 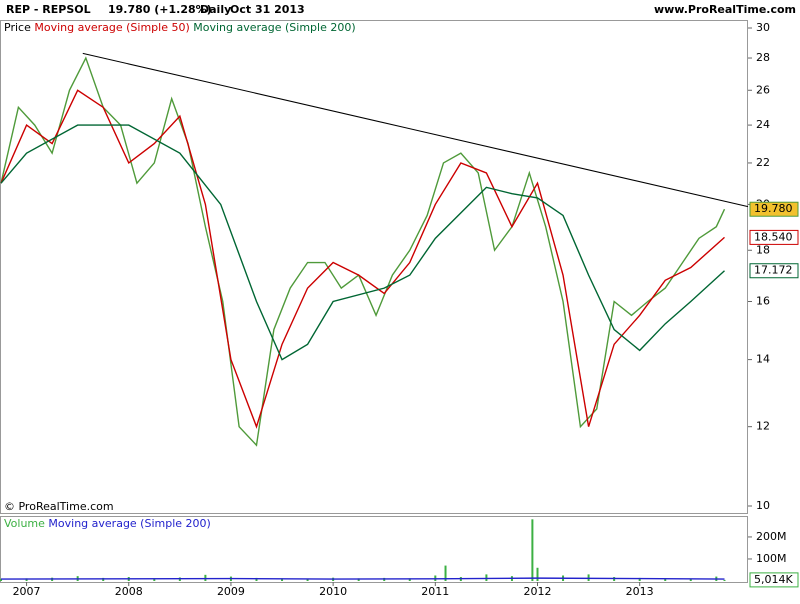 I want to click on series-line, so click(x=363, y=578).